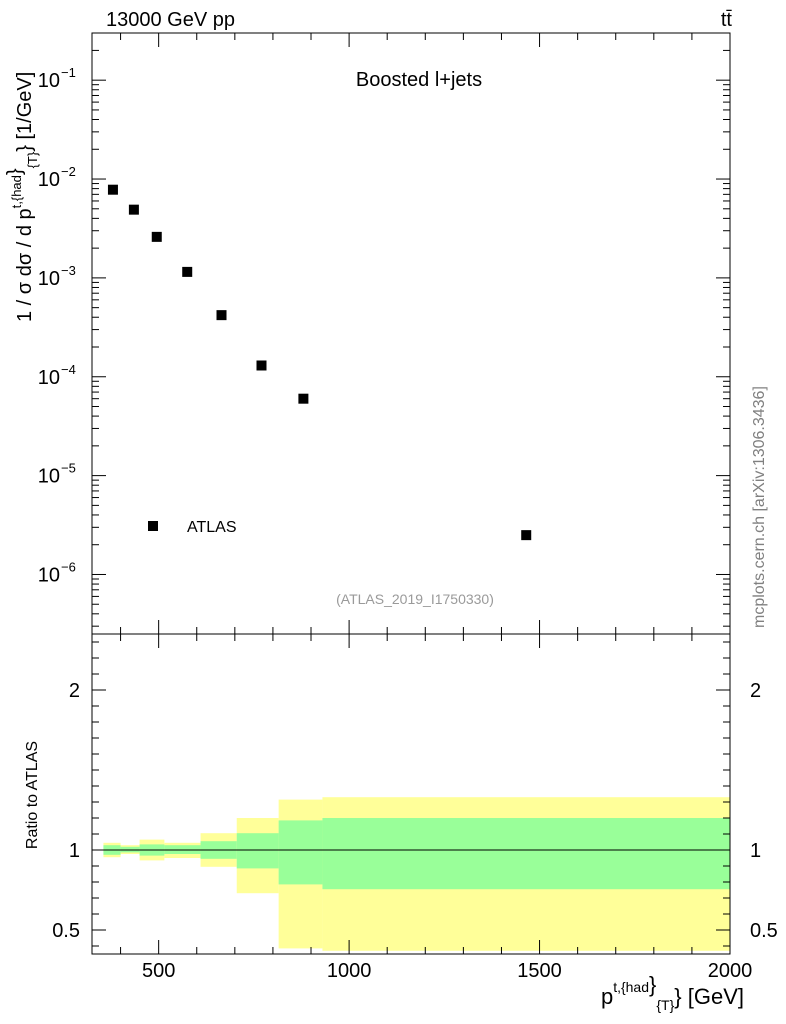  Describe the element at coordinates (68, 468) in the screenshot. I see `main-y-tick-exponent: −5` at that location.